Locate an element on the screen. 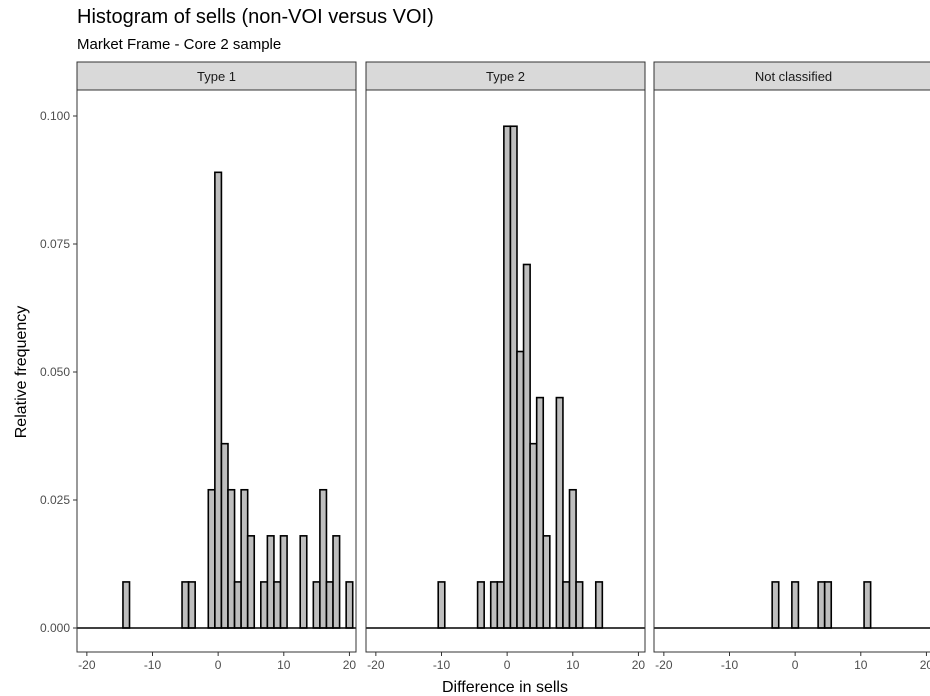 The height and width of the screenshot is (696, 930). chart-subtitle: Market Frame - Core 2 sample is located at coordinates (179, 44).